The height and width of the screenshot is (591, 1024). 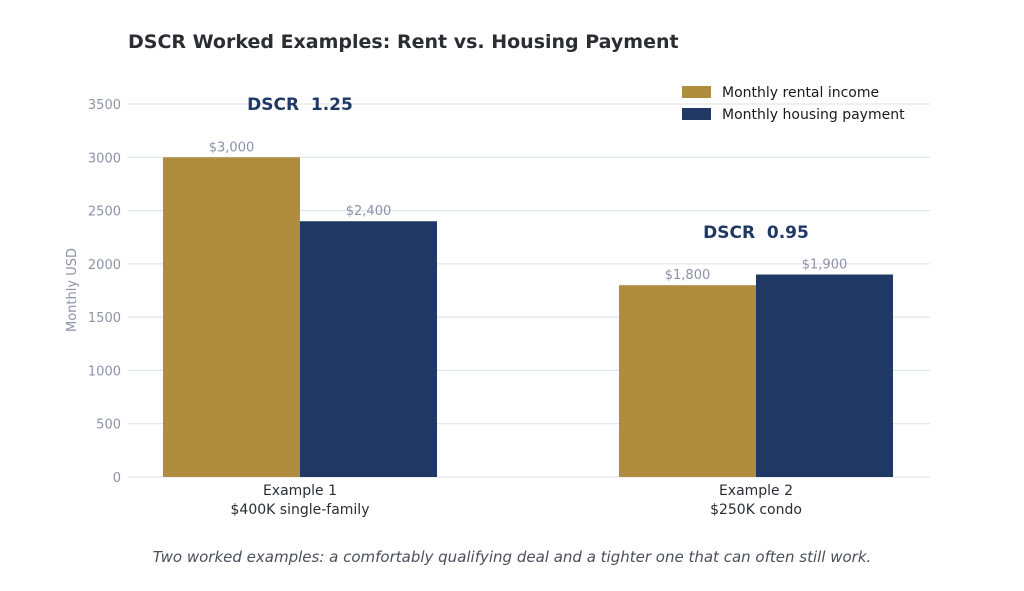 I want to click on dscr-annotation: DSCR 1.25, so click(x=300, y=105).